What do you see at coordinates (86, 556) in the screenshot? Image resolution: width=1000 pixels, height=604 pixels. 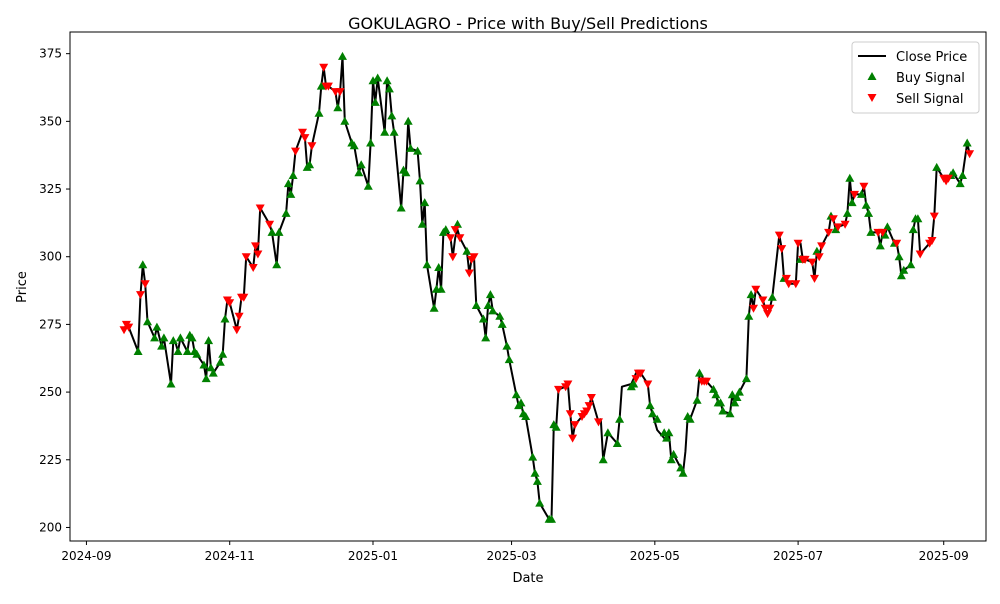 I see `x-tick-label: 2024-09` at bounding box center [86, 556].